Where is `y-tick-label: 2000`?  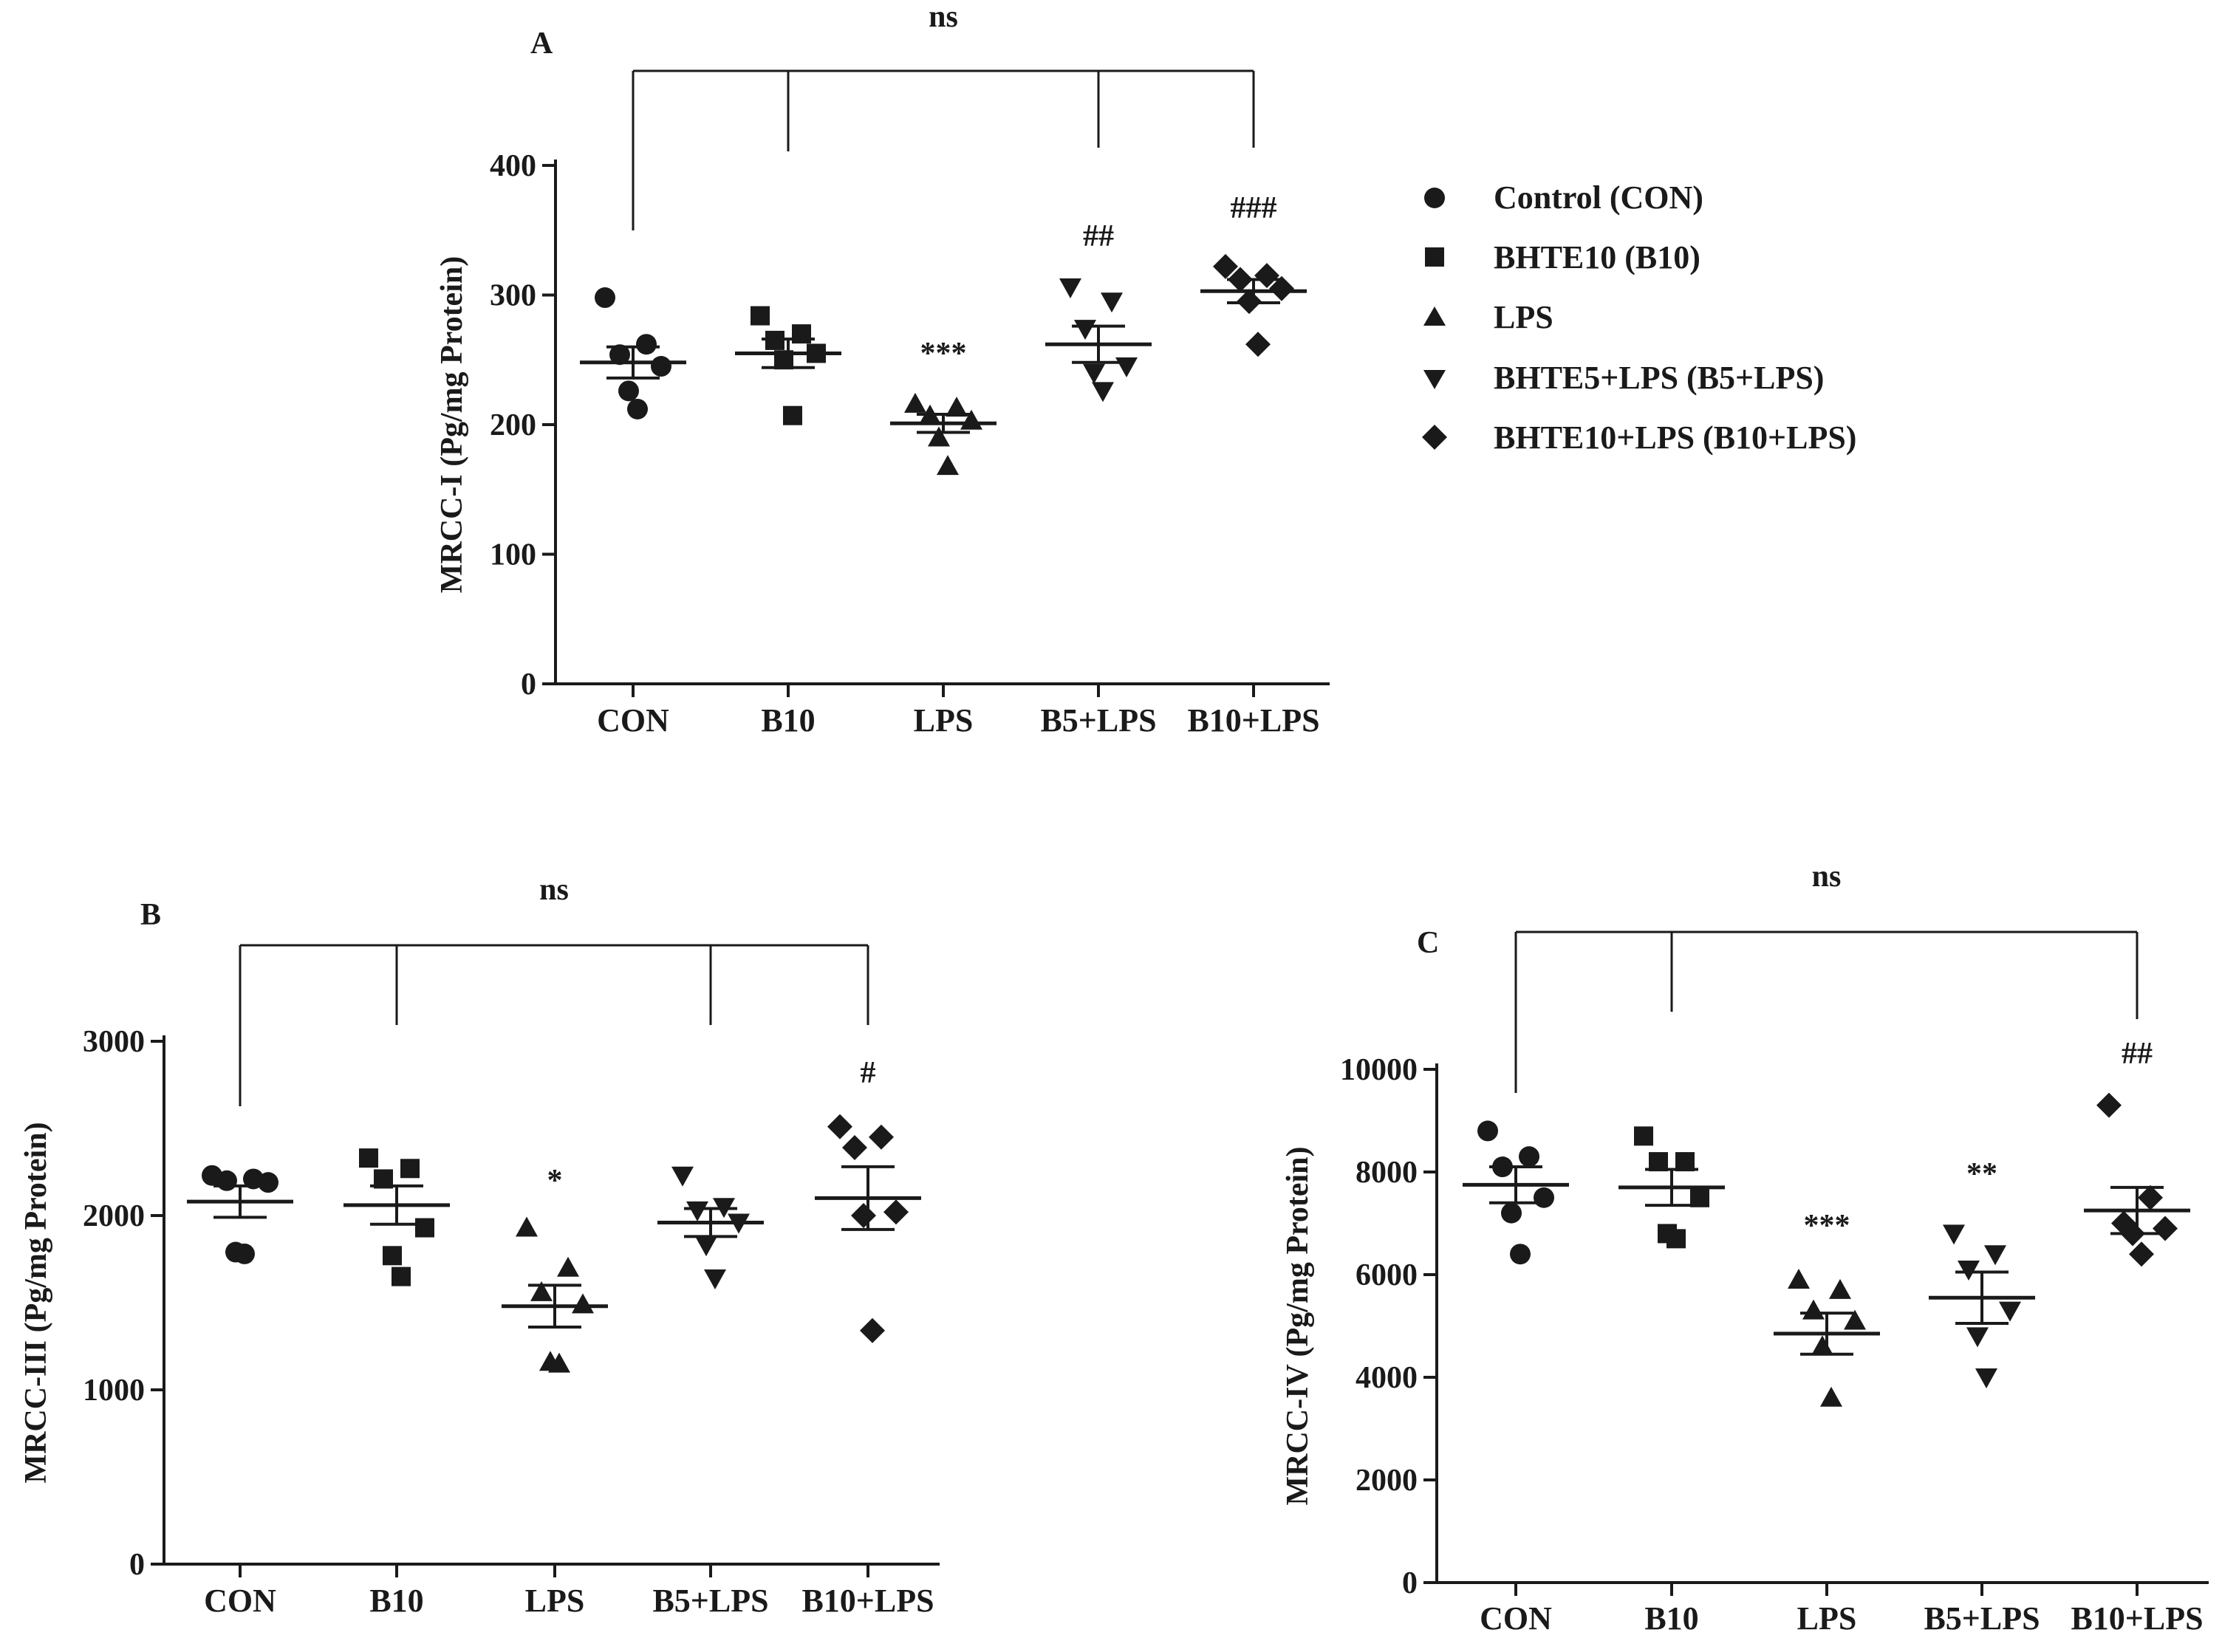 y-tick-label: 2000 is located at coordinates (1387, 1481).